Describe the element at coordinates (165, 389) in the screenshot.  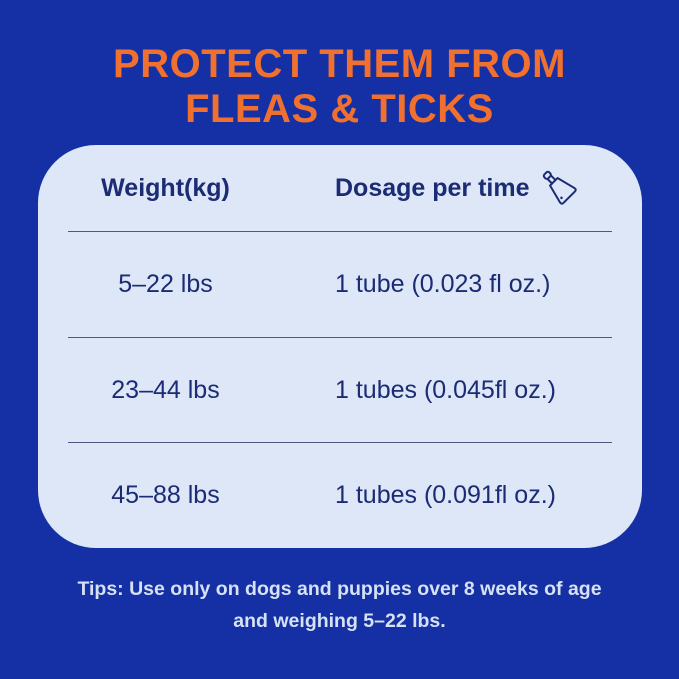
I see `weight-cell: 23–44 lbs` at that location.